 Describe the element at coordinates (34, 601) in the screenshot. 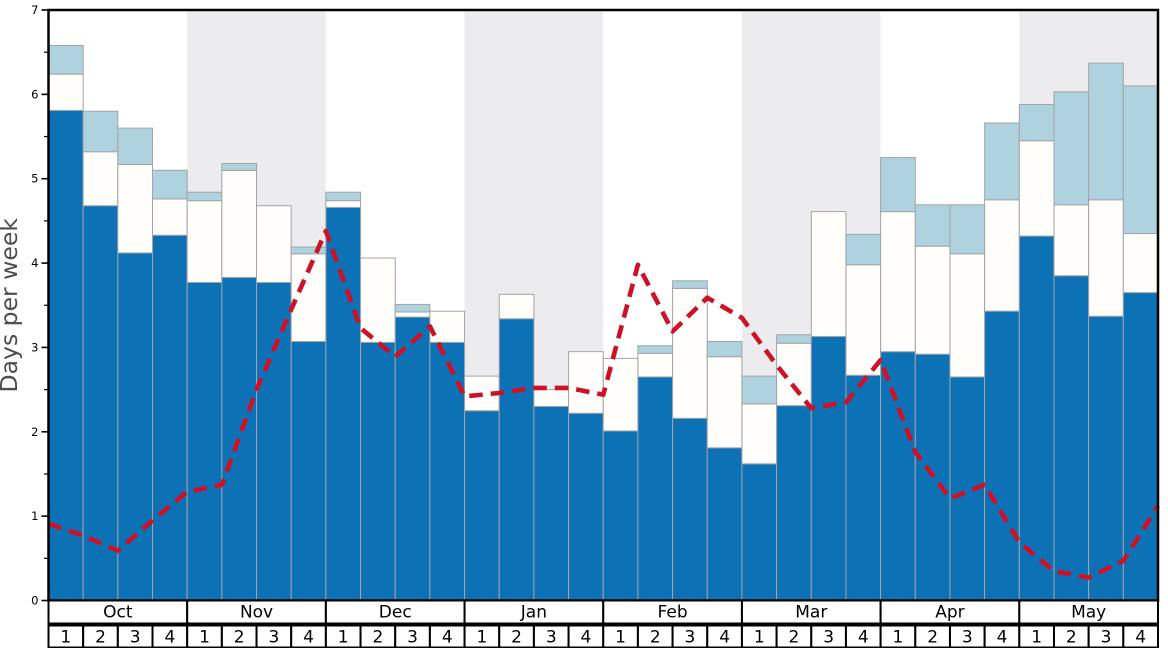

I see `y-axis-tick-label: 0` at that location.